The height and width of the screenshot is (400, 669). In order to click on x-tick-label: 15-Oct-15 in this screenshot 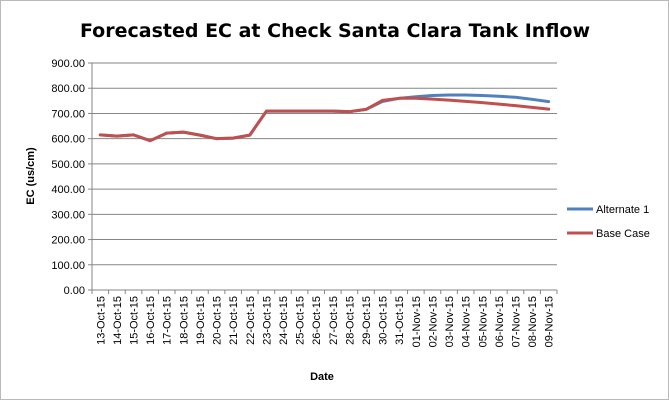, I will do `click(135, 320)`.